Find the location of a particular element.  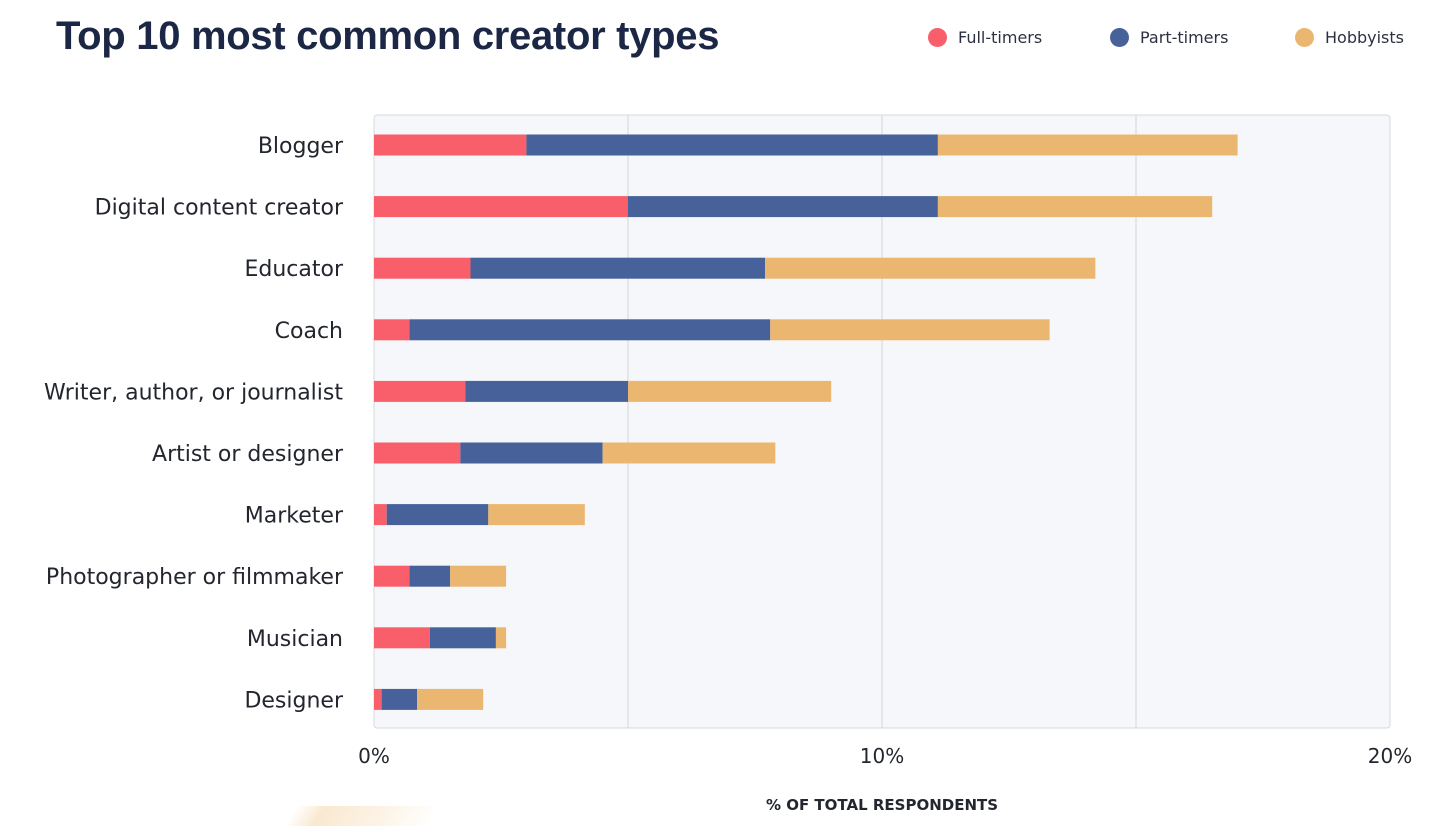

x-tick-label: 20% is located at coordinates (1390, 756).